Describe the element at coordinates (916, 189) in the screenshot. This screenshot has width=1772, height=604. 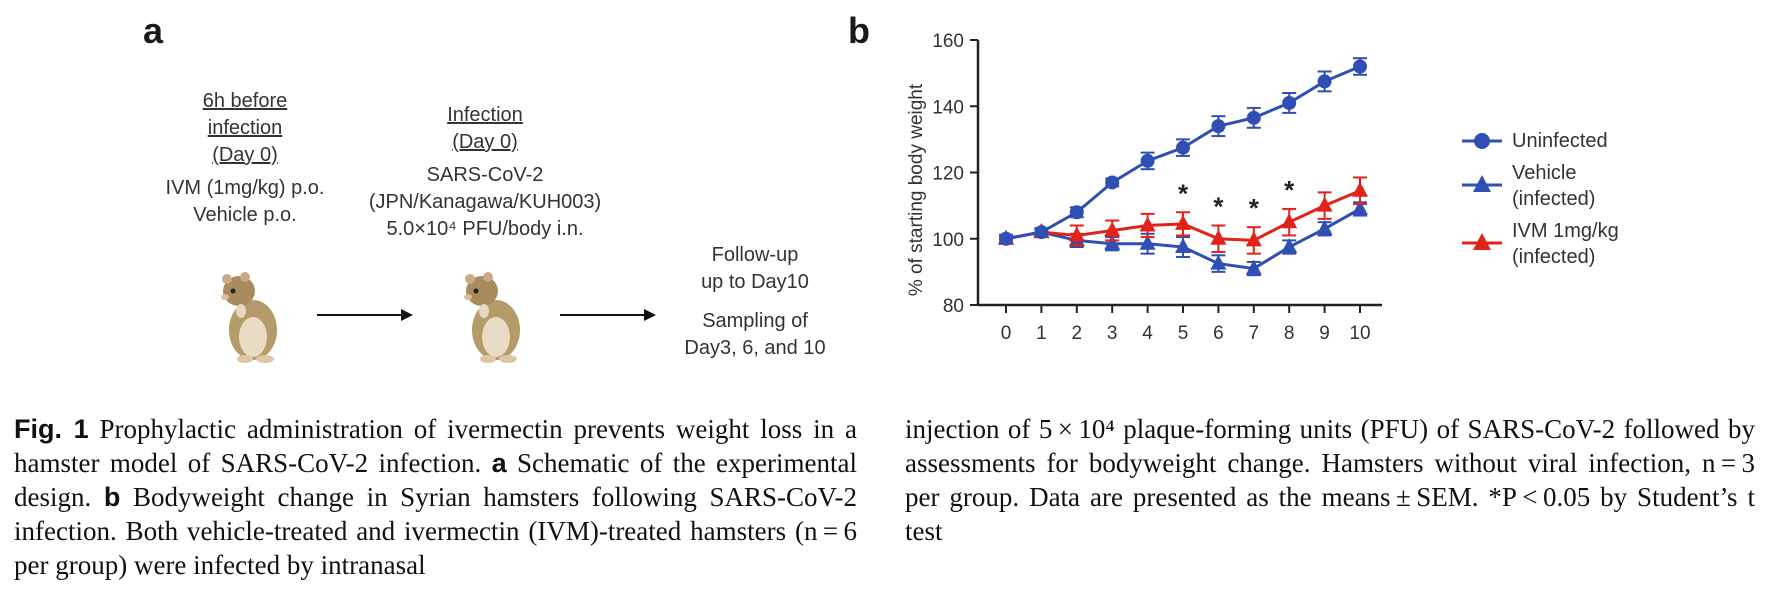
I see `y-axis-label: % of starting body weight` at that location.